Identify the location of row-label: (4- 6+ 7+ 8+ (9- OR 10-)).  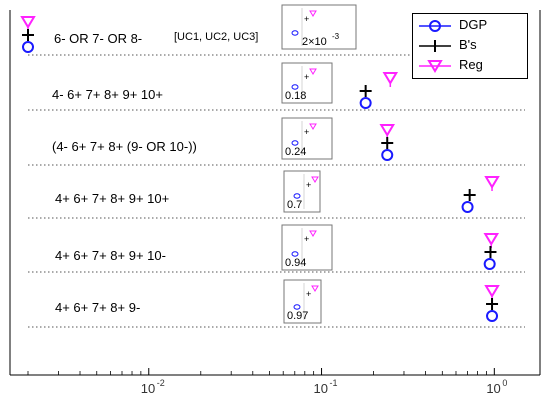
(124, 146).